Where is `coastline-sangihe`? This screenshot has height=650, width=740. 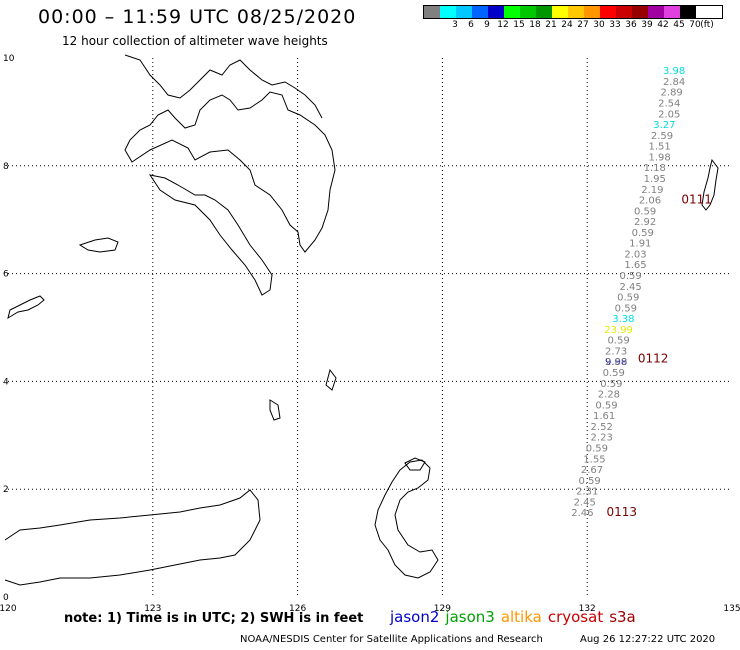 coastline-sangihe is located at coordinates (275, 410).